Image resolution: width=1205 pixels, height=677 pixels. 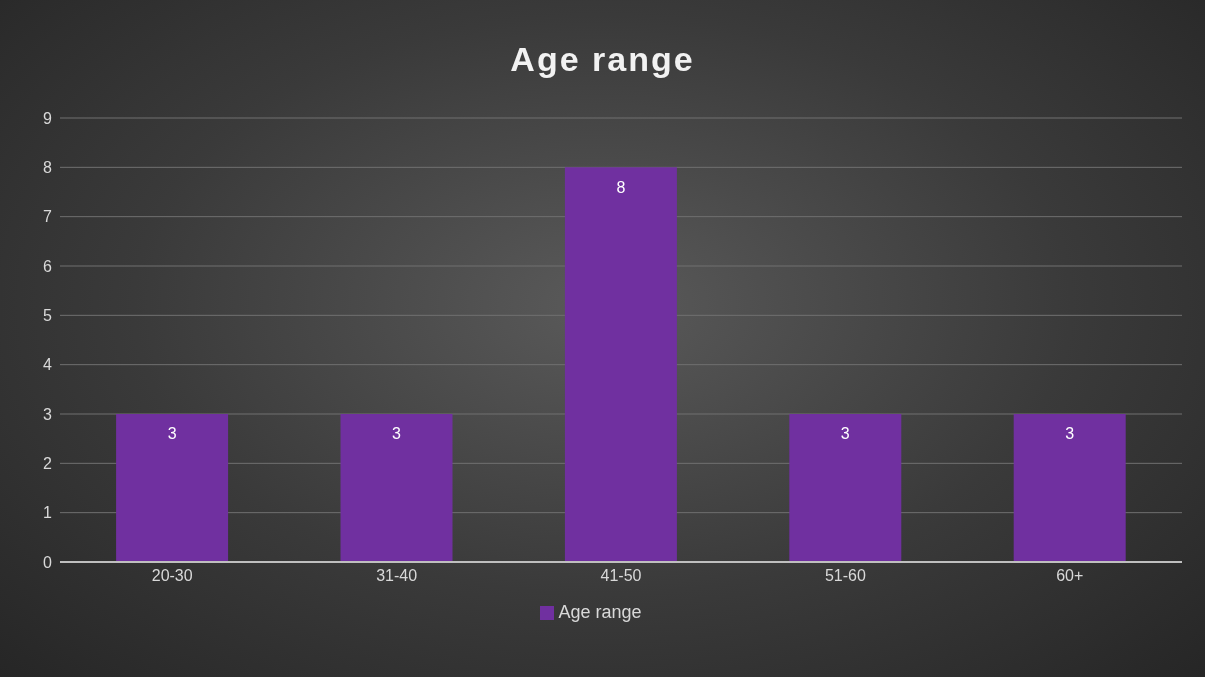 What do you see at coordinates (1070, 576) in the screenshot?
I see `x-tick-label: 60+` at bounding box center [1070, 576].